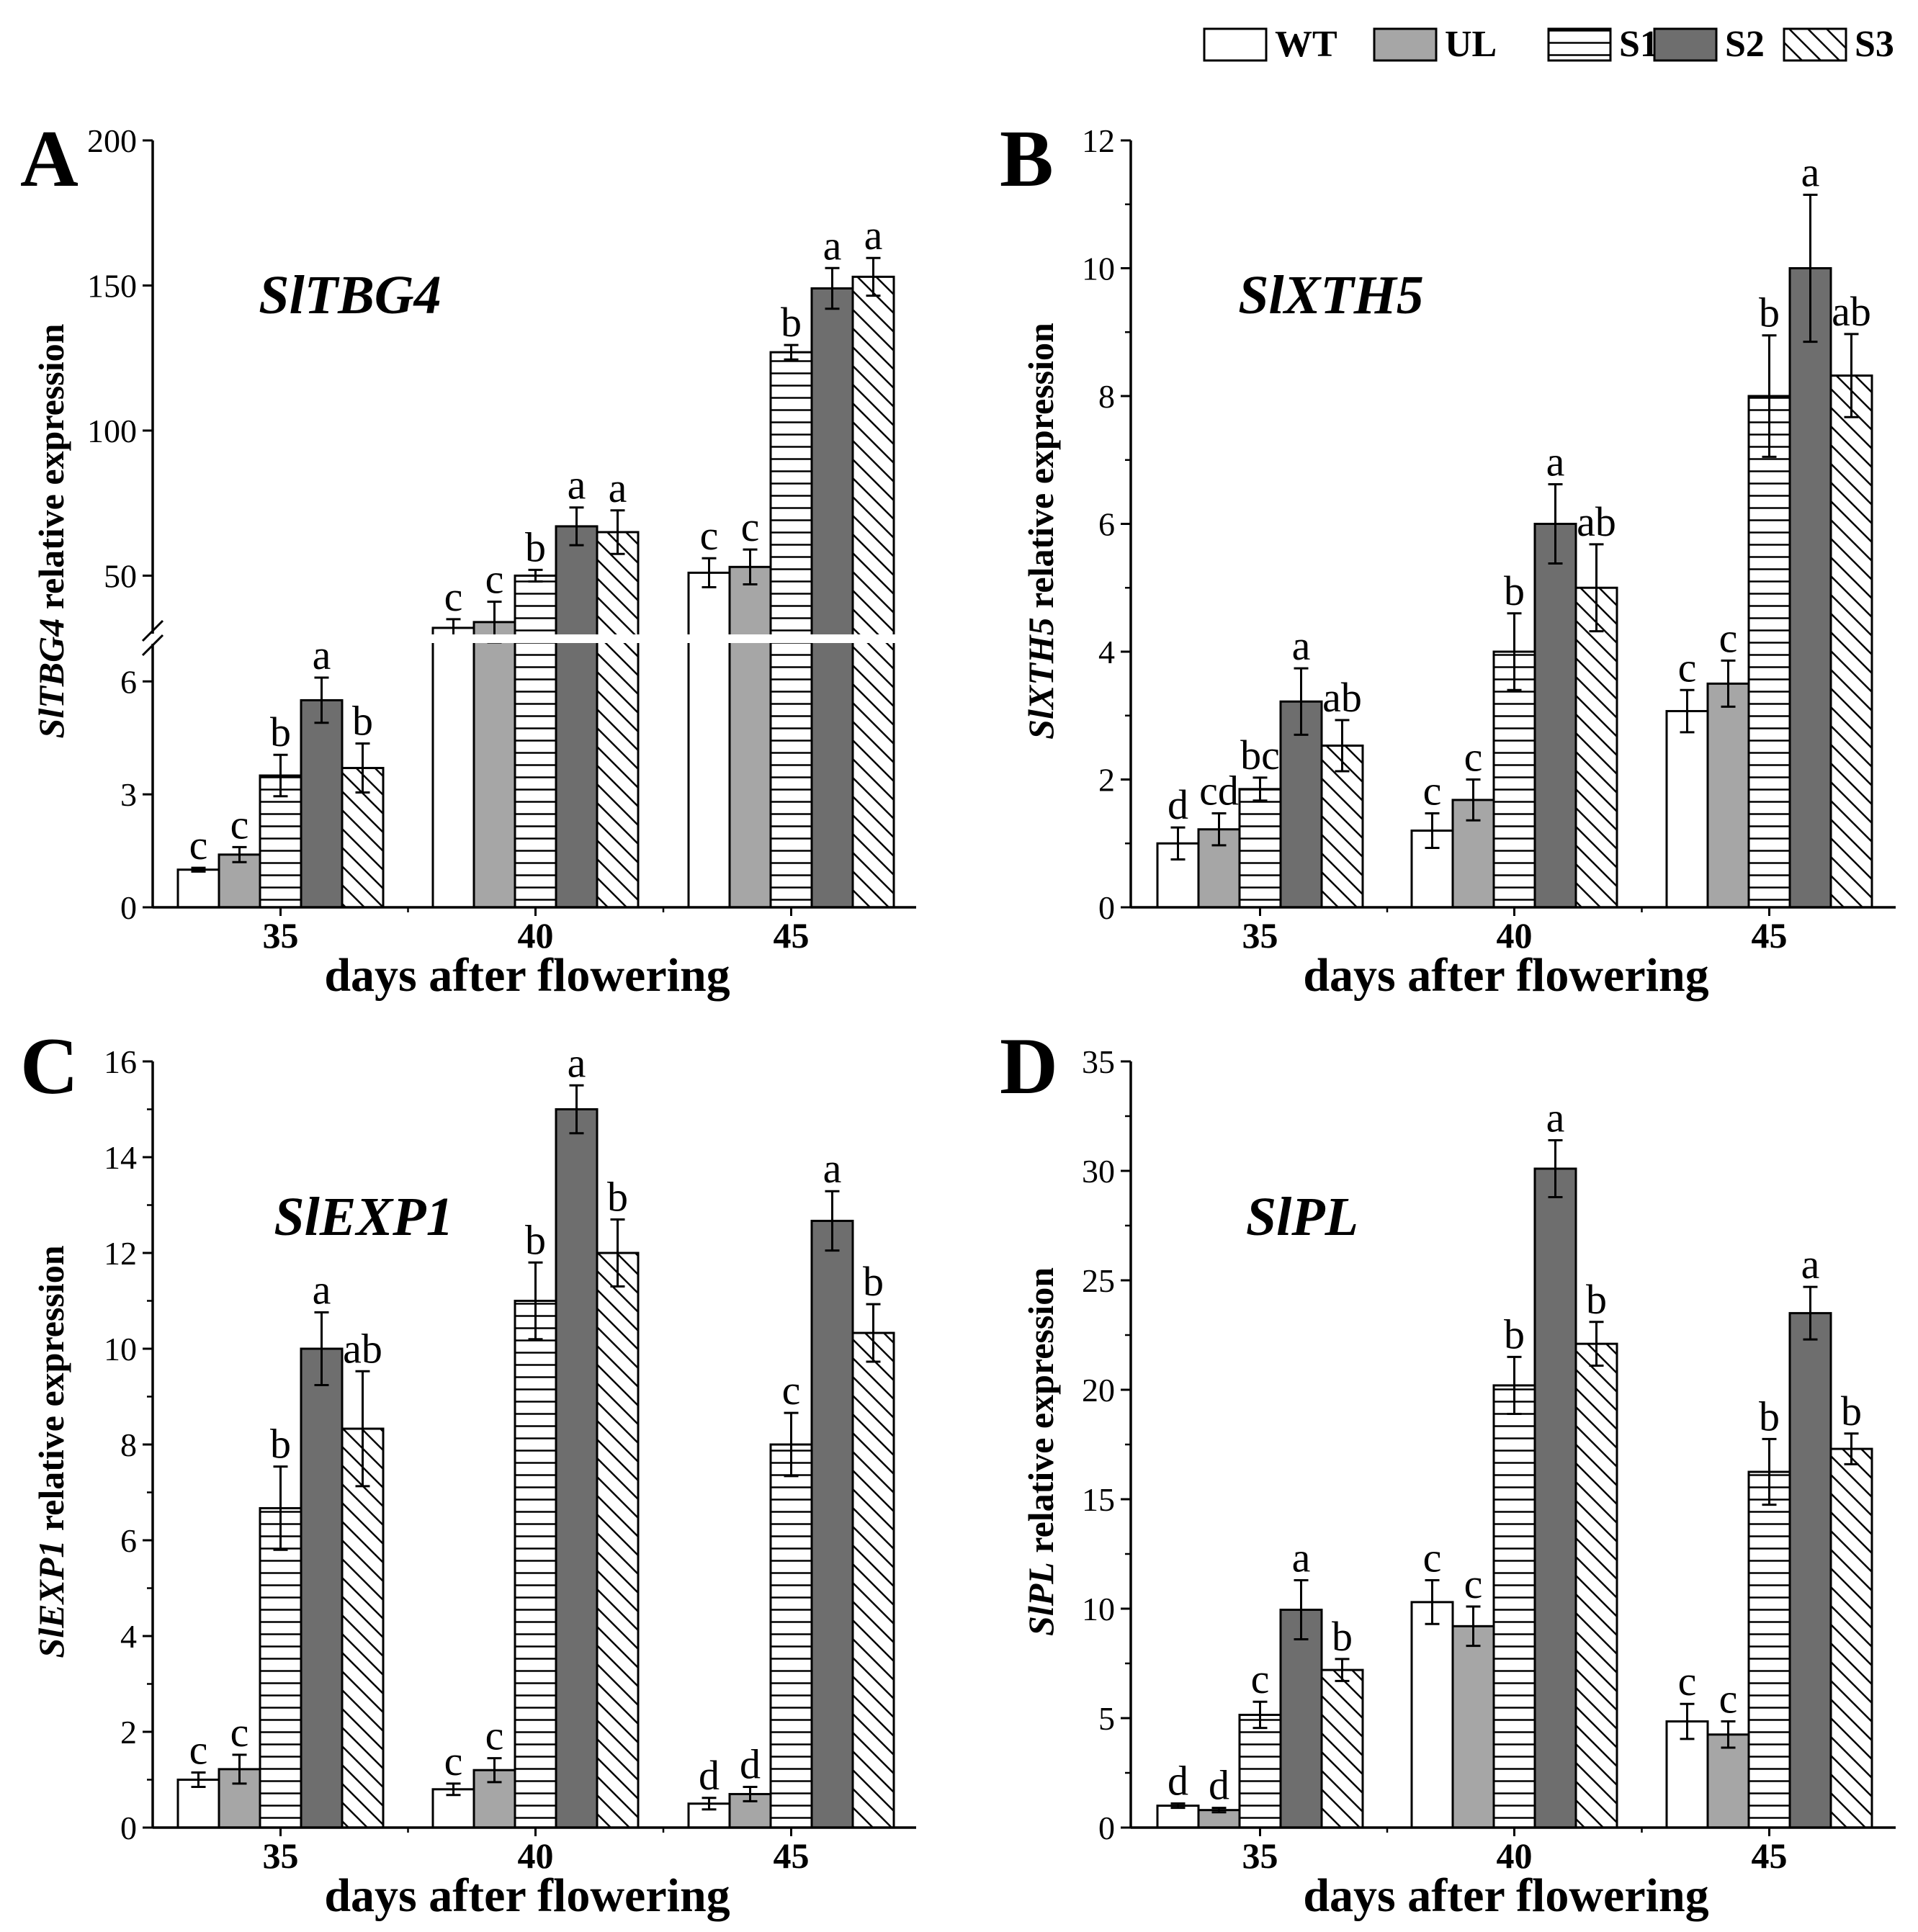 The image size is (1918, 1932). I want to click on gene-title: SlPL, so click(1302, 1217).